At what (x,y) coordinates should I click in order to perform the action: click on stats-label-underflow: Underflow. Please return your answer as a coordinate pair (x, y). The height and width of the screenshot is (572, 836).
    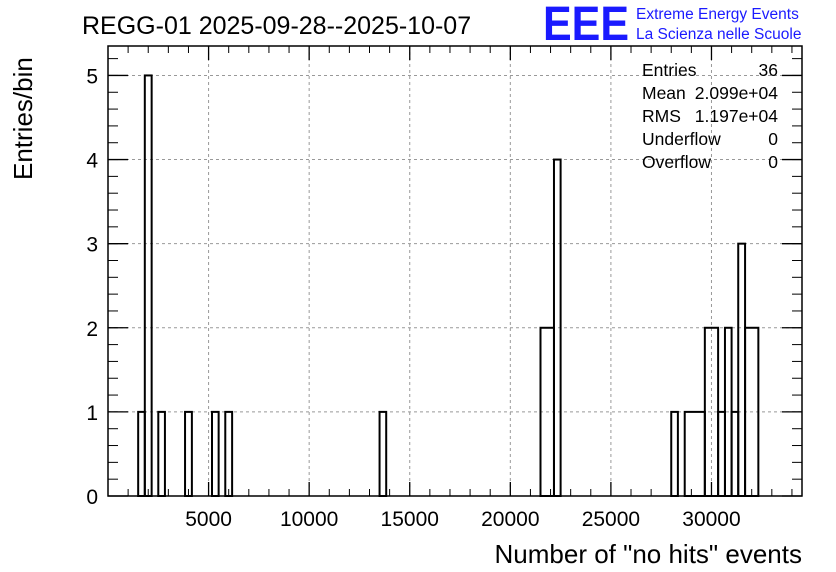
    Looking at the image, I should click on (681, 139).